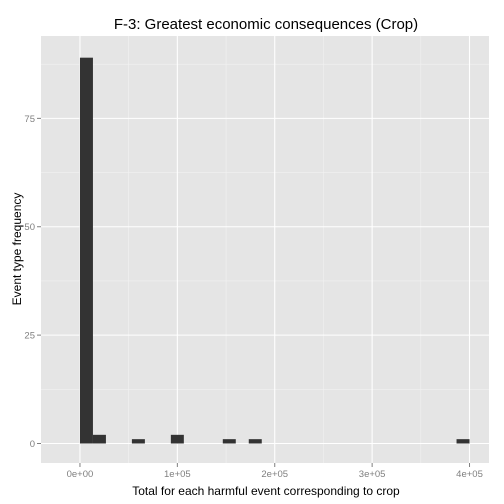 The image size is (504, 504). Describe the element at coordinates (80, 474) in the screenshot. I see `x-tick-label: 0e+00` at that location.